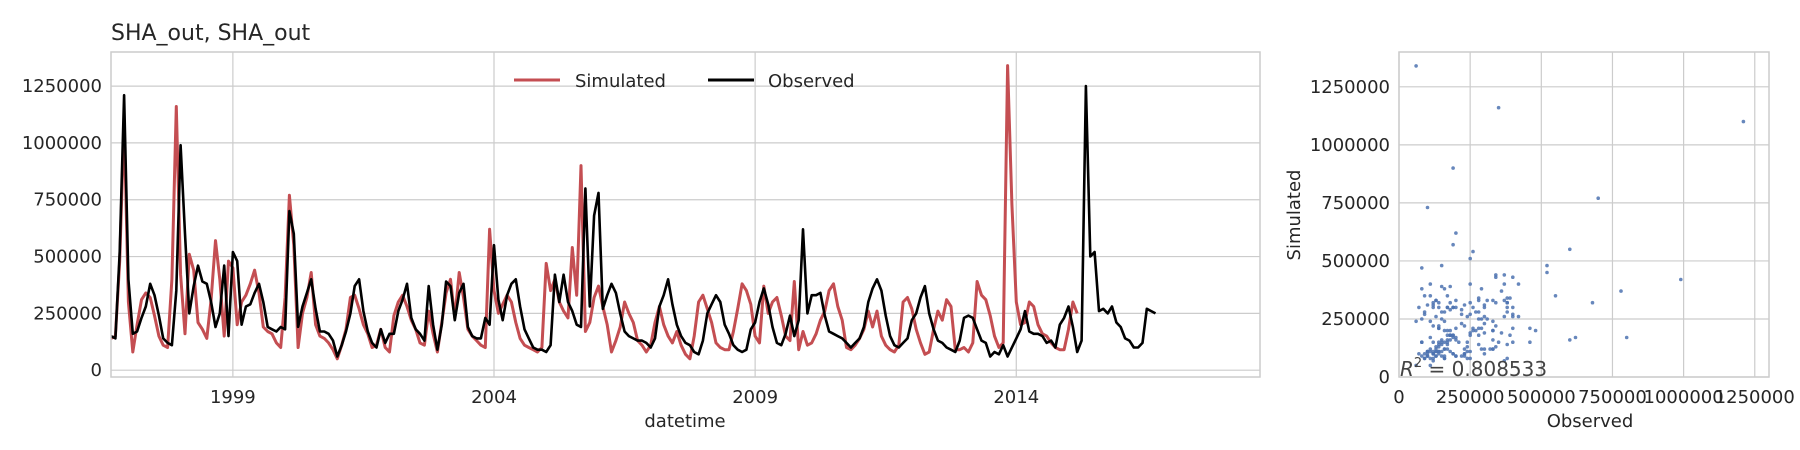  Describe the element at coordinates (1350, 232) in the screenshot. I see `scatter-y-ticks: 0 250000 500000 750000 1000000 1250000` at that location.